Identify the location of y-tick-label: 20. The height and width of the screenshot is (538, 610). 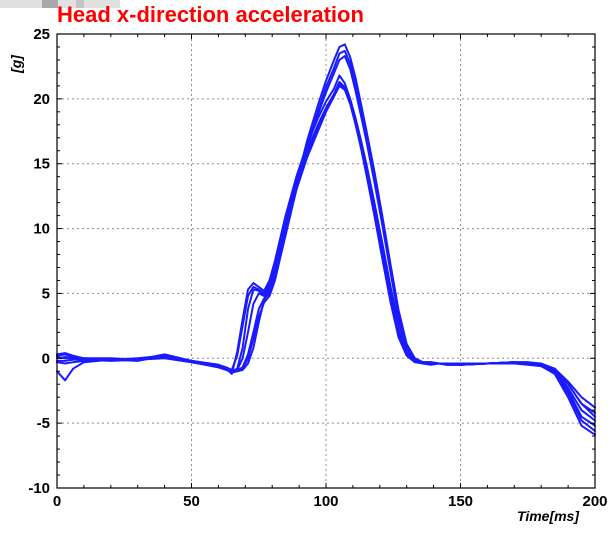
(41, 99).